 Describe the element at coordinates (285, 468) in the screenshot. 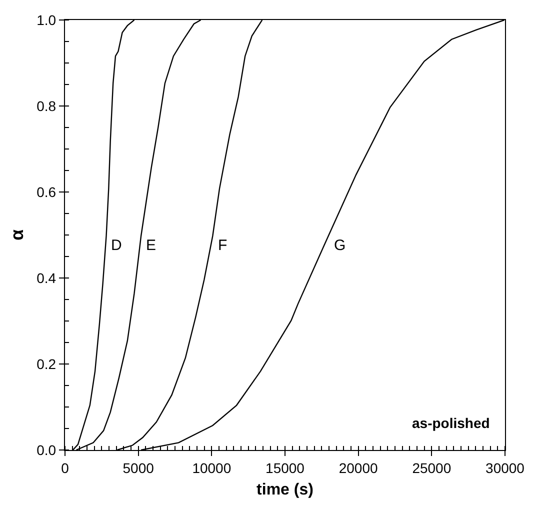

I see `x-tick-label: 15000` at that location.